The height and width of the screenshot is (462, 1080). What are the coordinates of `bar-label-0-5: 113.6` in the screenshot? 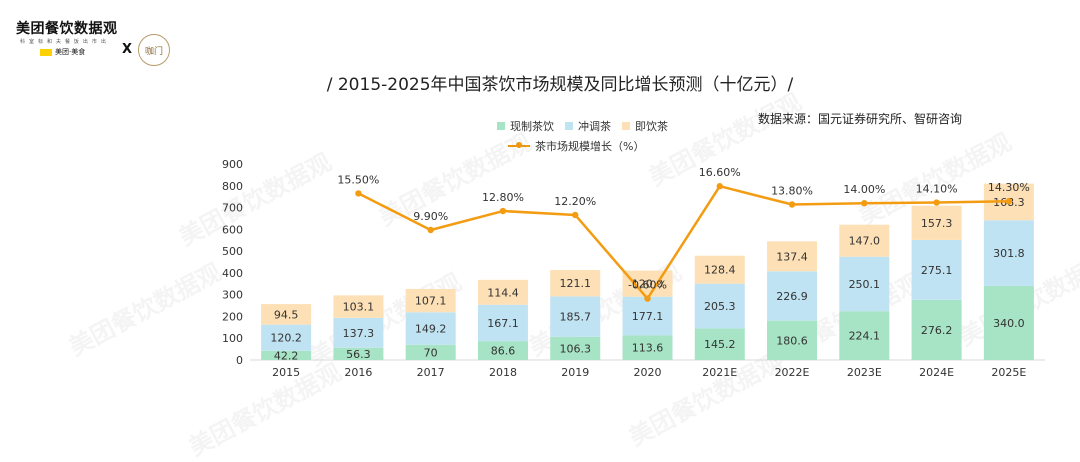 It's located at (648, 348).